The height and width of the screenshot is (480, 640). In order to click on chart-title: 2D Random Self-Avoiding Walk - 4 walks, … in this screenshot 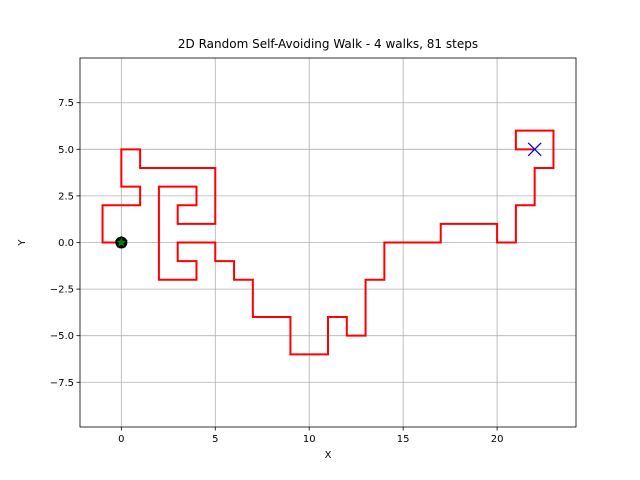, I will do `click(328, 44)`.